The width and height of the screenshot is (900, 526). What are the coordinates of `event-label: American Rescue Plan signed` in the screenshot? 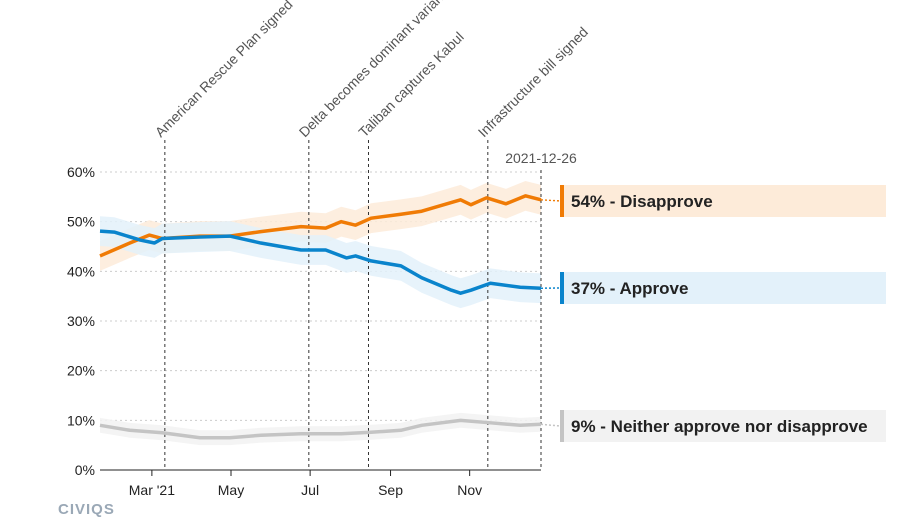 It's located at (224, 70).